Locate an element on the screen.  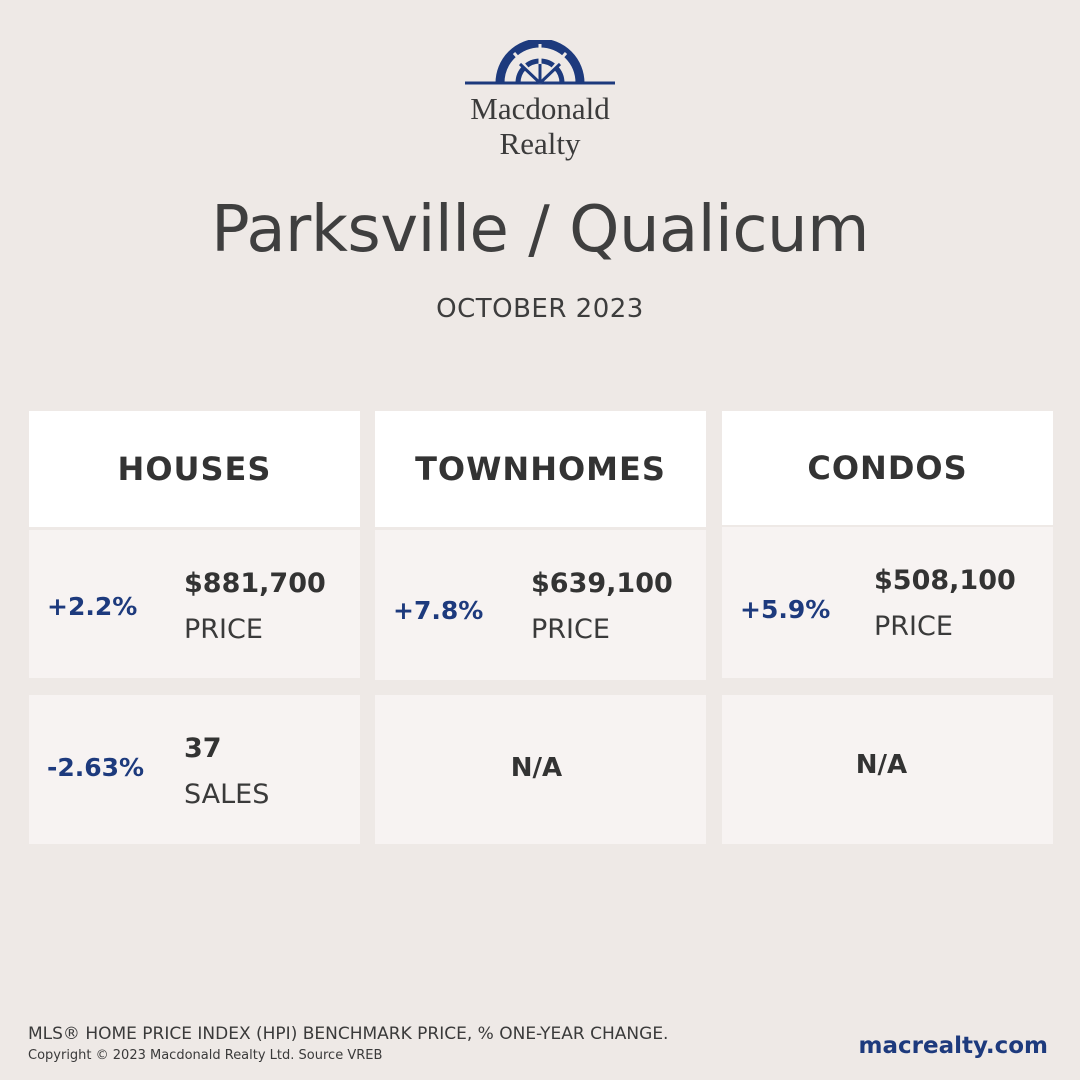
condos-price-change: +5.9% is located at coordinates (785, 609).